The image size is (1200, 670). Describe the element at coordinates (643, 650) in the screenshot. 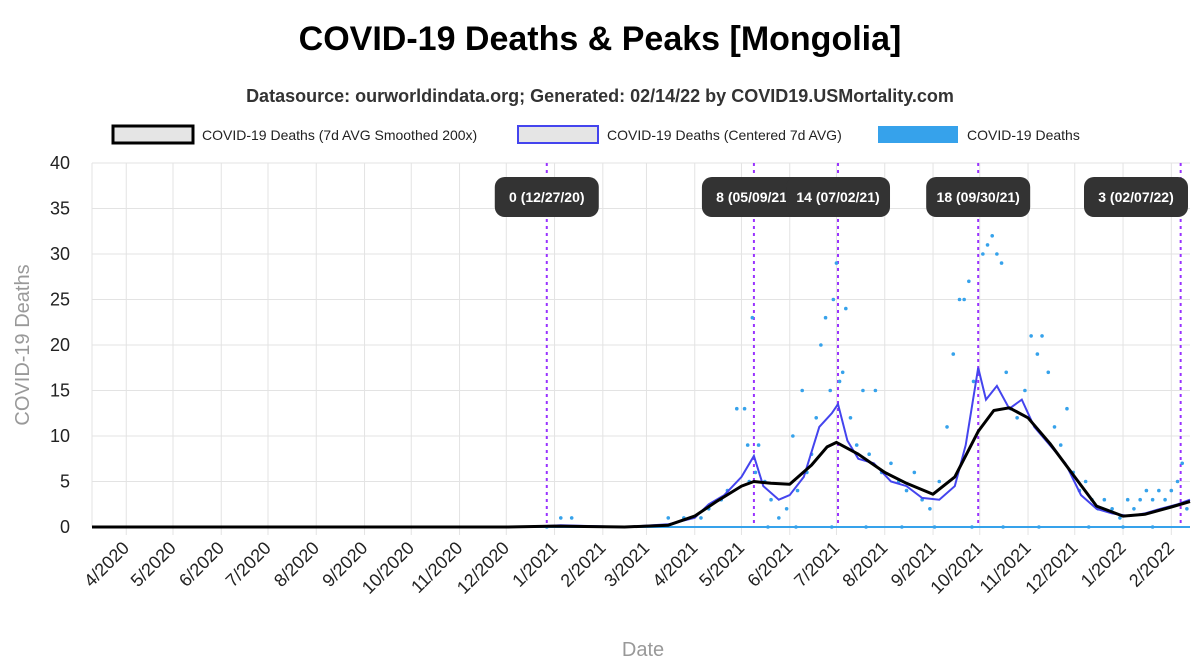

I see `x-axis-title: Date` at that location.